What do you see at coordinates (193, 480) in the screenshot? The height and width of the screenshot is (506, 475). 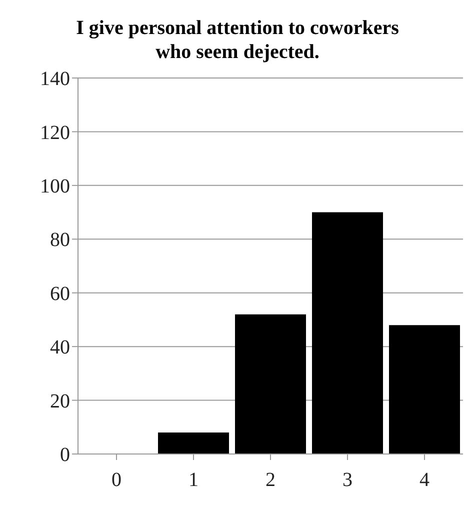 I see `x-tick-label: 1` at bounding box center [193, 480].